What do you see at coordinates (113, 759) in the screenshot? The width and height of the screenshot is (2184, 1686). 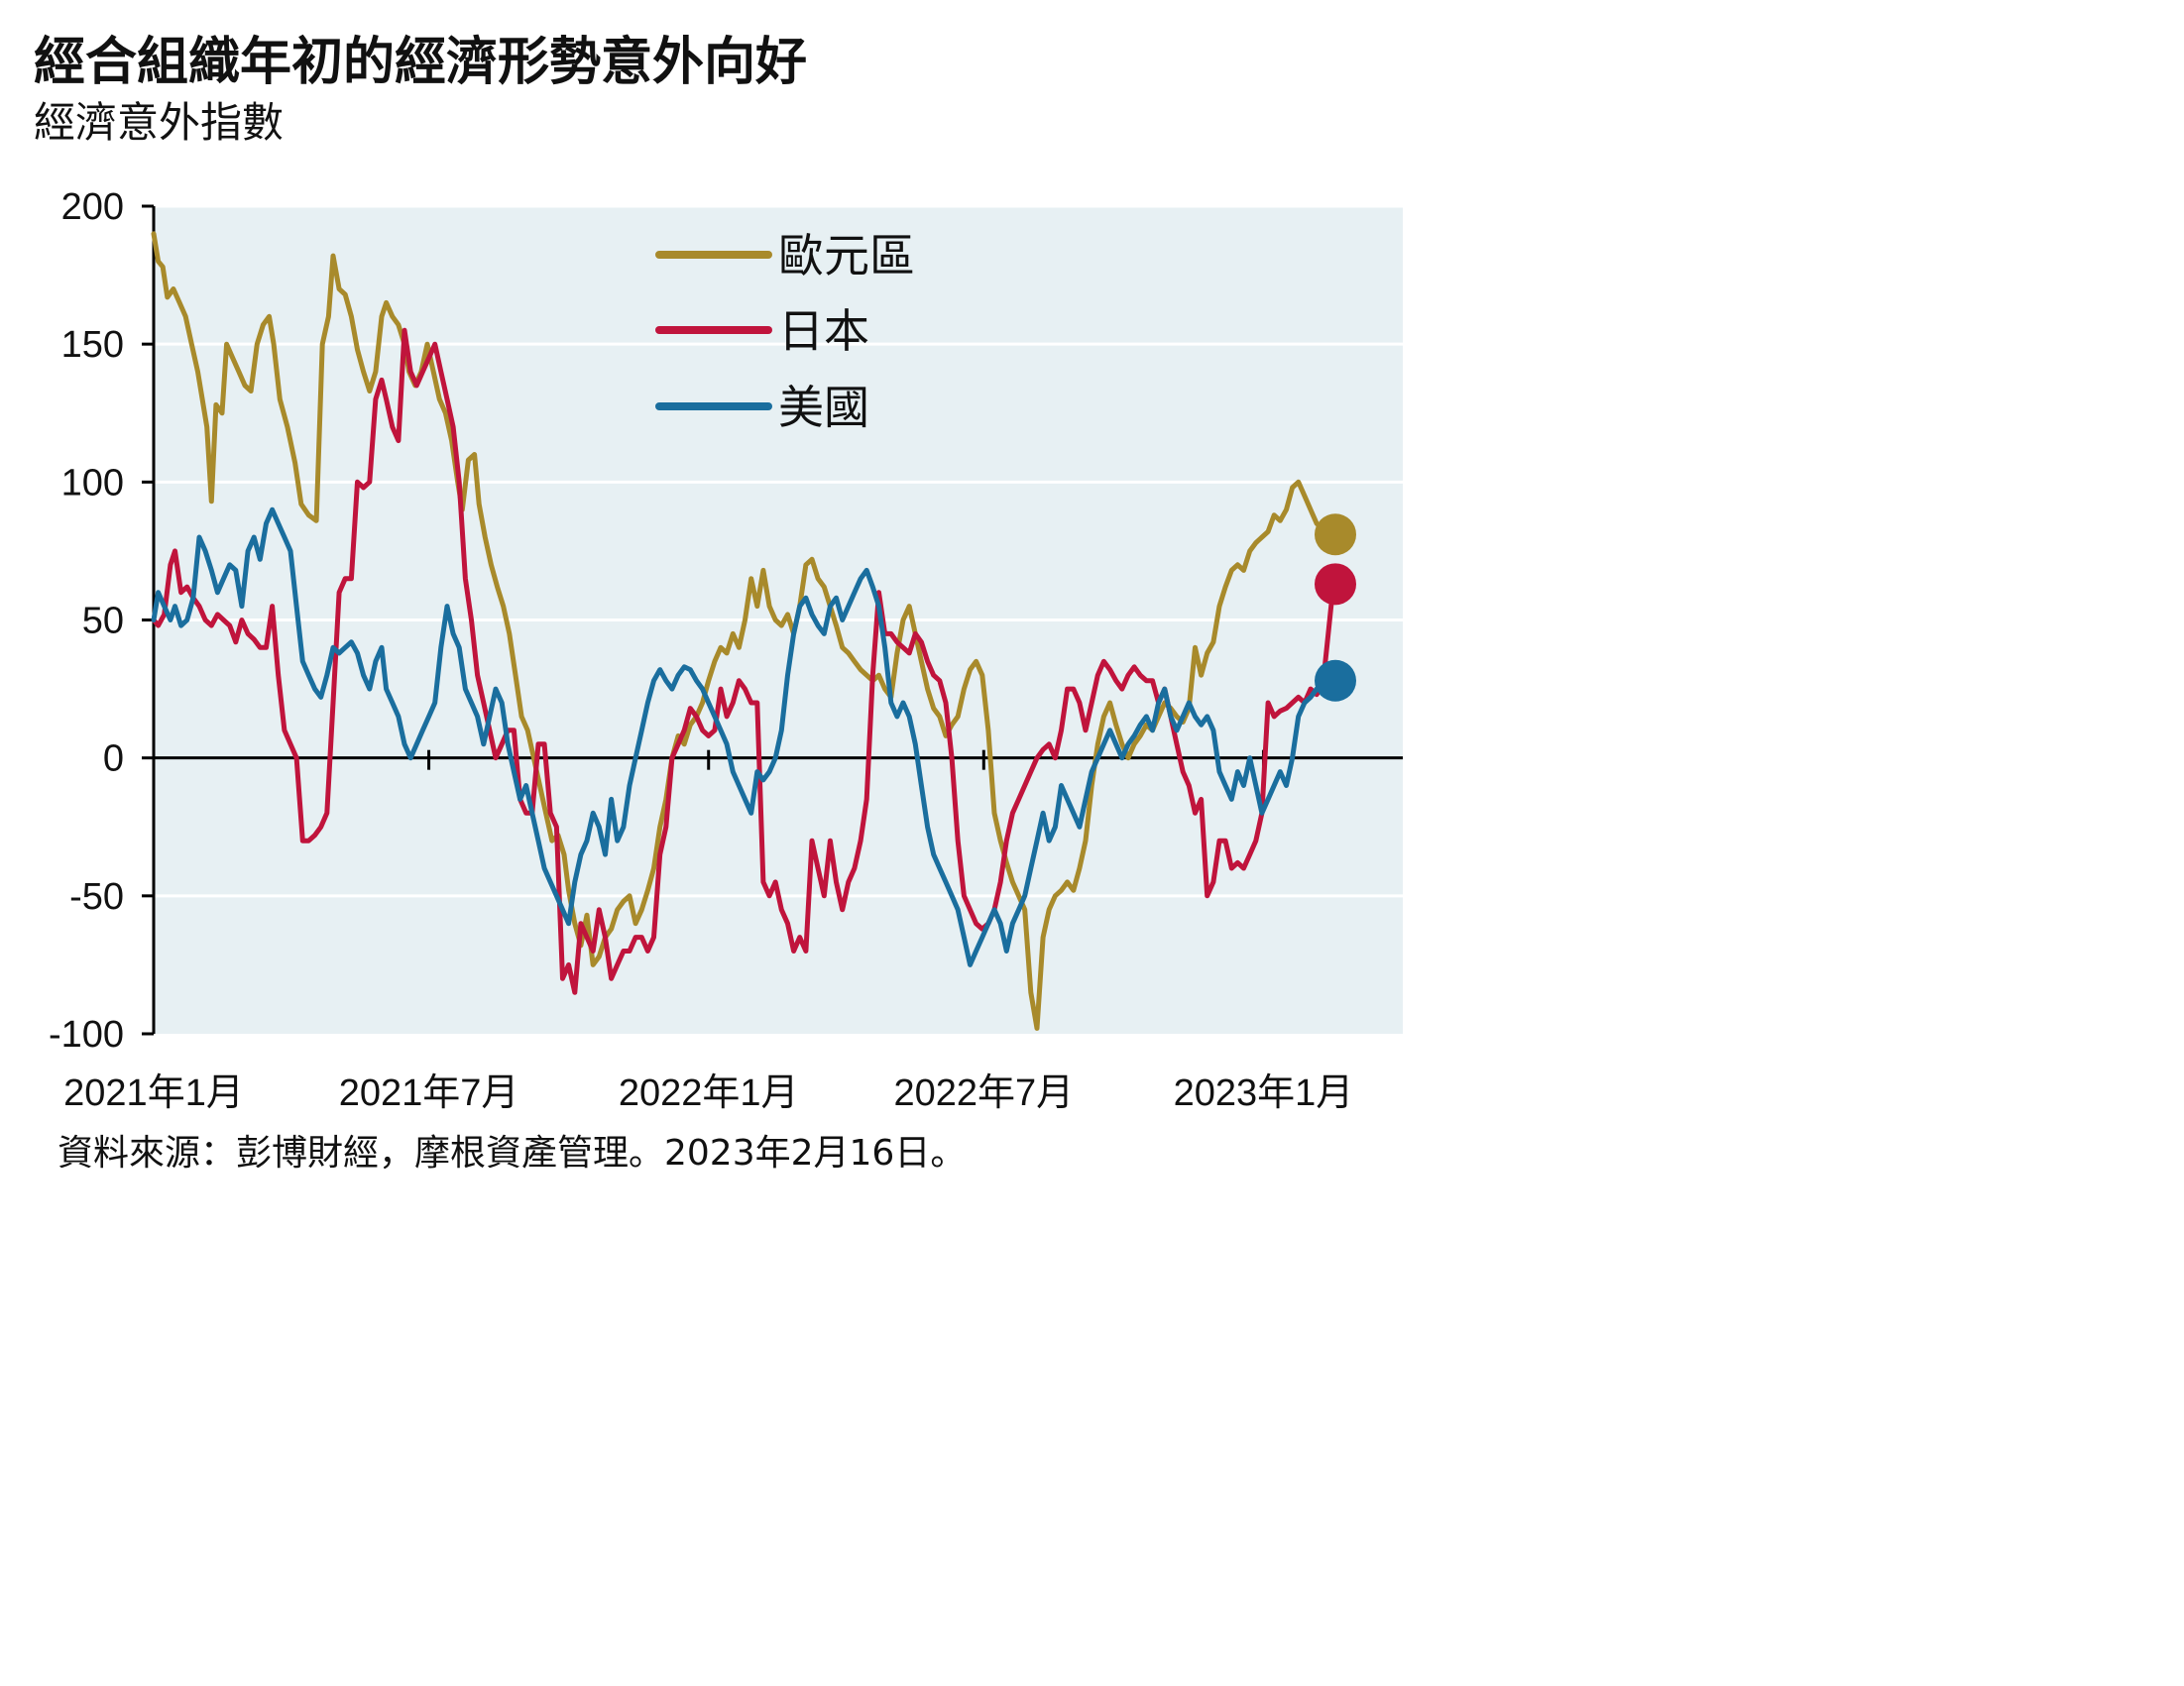 I see `y-tick-label: 0` at bounding box center [113, 759].